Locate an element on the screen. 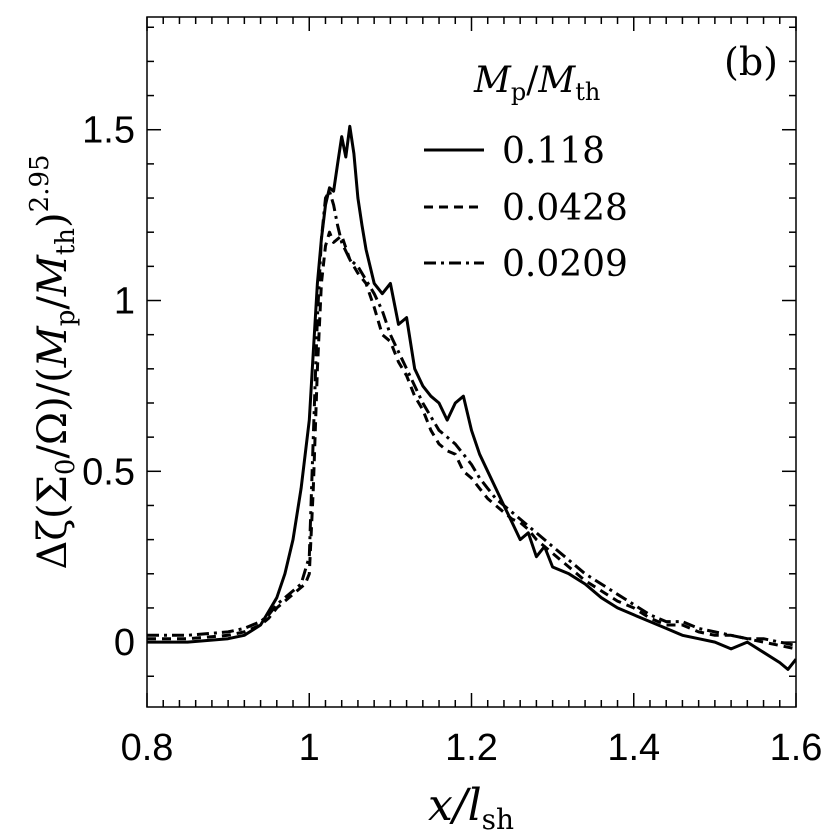 The height and width of the screenshot is (838, 830). y-axis-label-d: / is located at coordinates (53, 303).